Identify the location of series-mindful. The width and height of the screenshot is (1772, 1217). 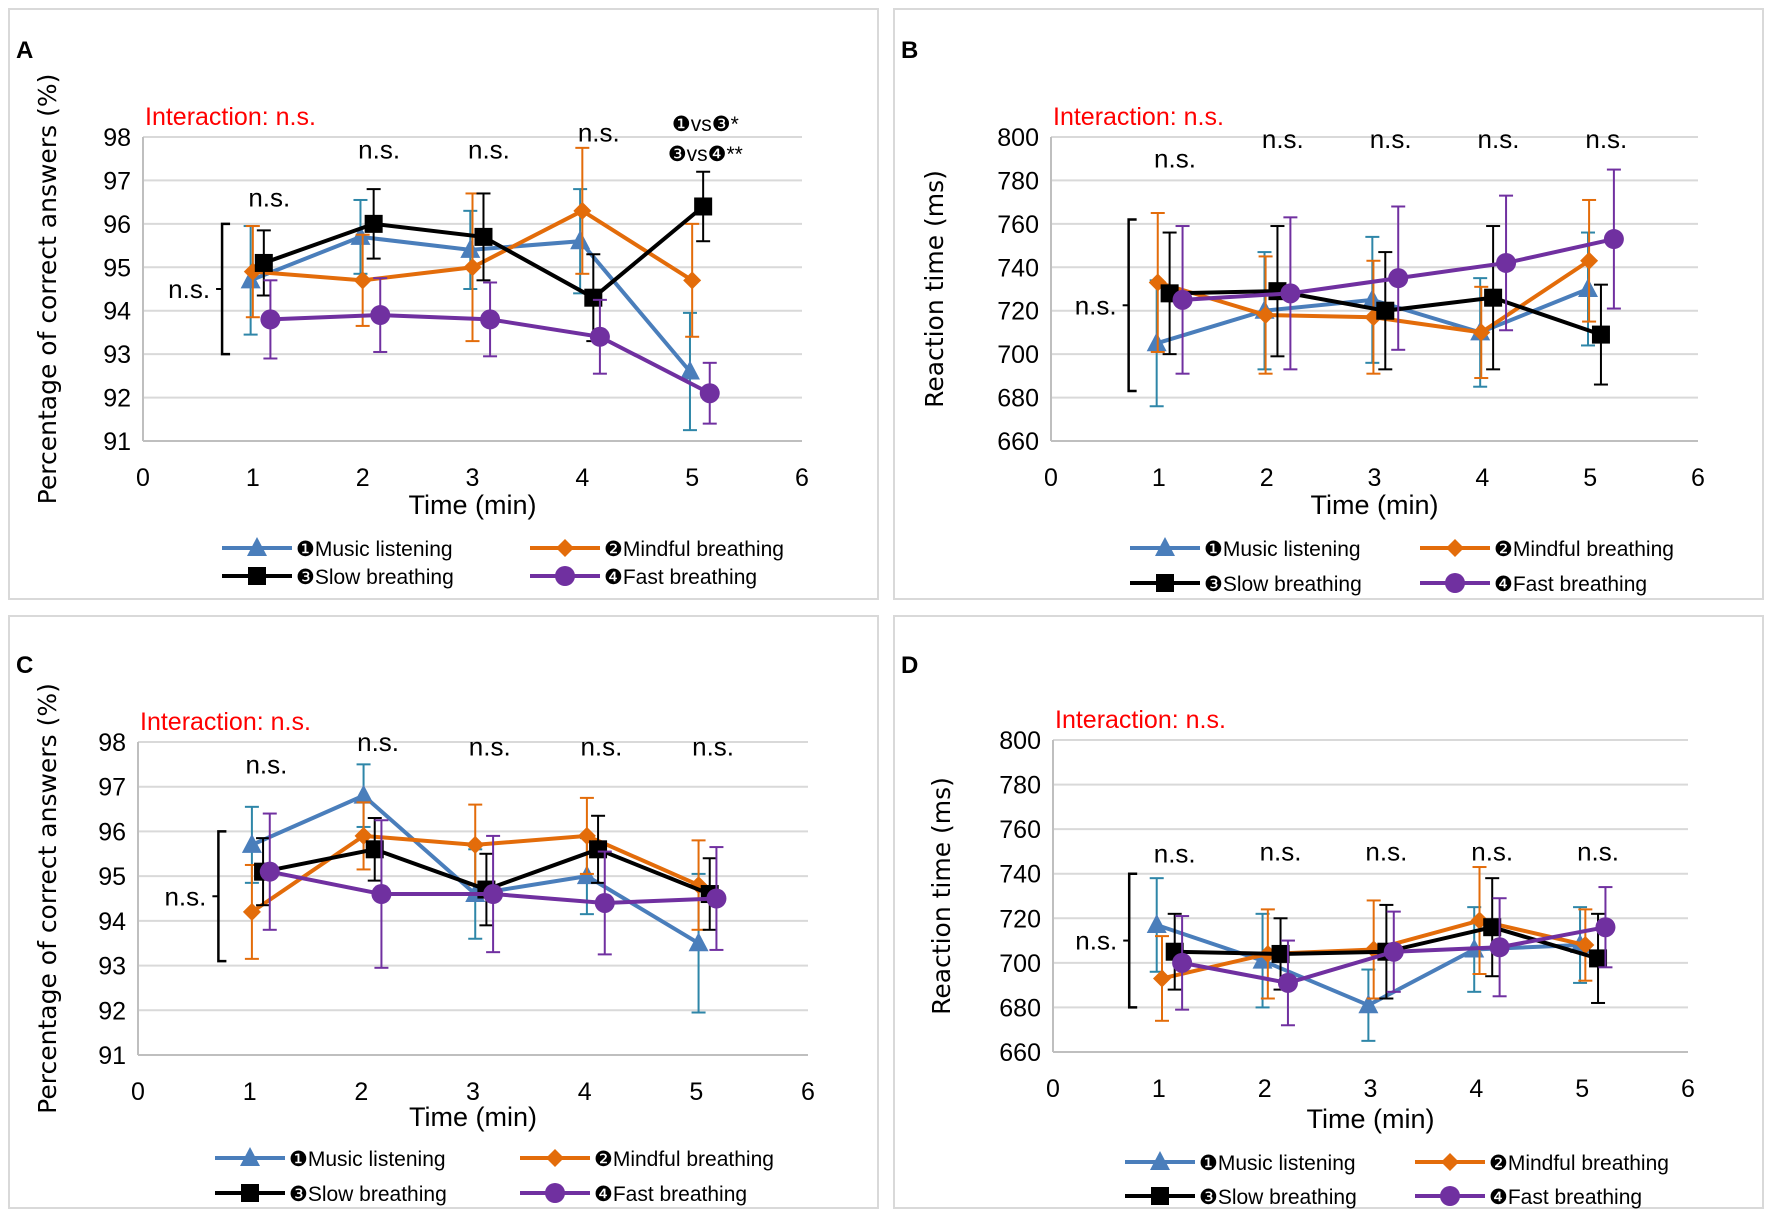
(472, 244).